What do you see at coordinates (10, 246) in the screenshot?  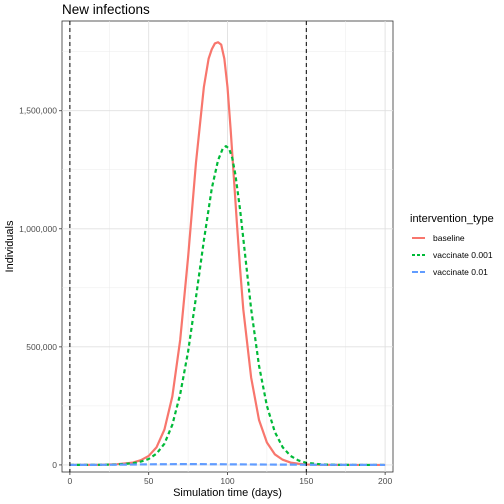 I see `y-axis-title: Individuals` at bounding box center [10, 246].